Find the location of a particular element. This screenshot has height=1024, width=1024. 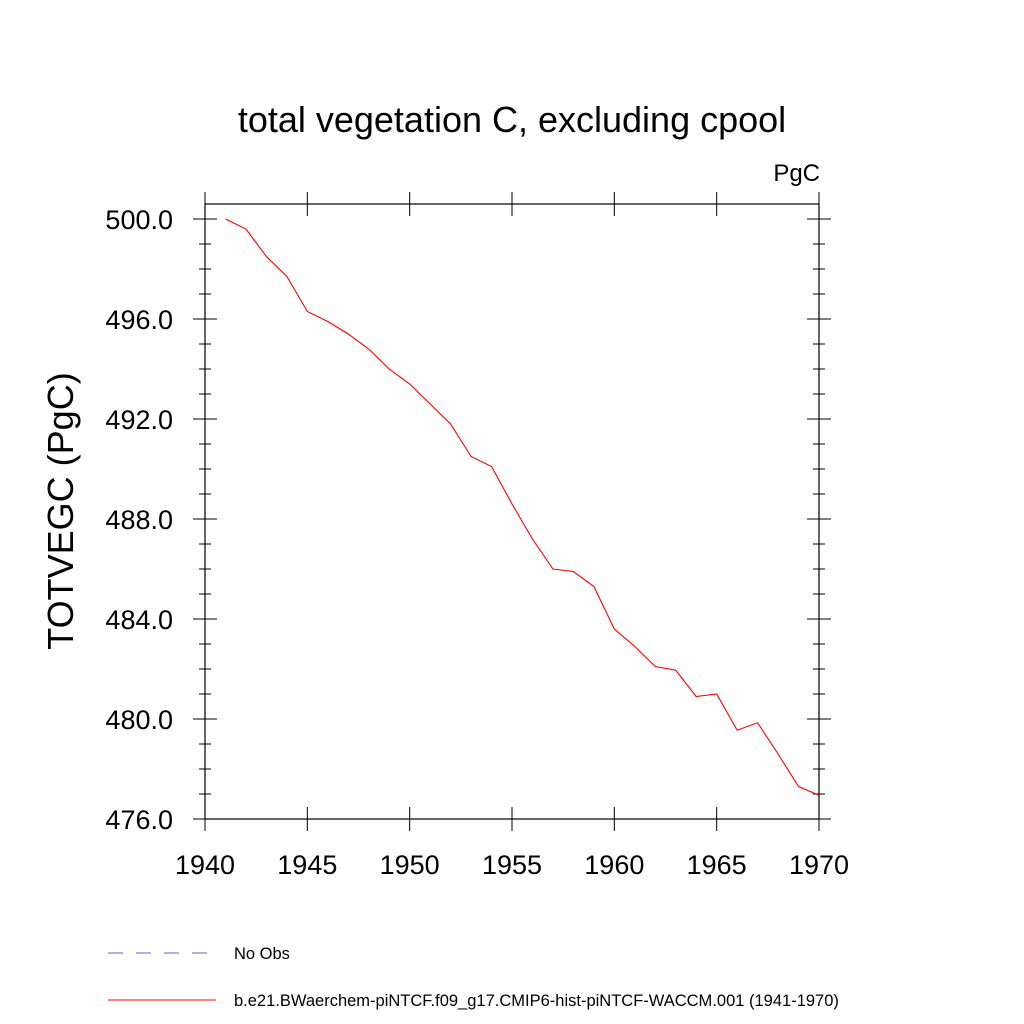

units-label: PgC is located at coordinates (796, 173).